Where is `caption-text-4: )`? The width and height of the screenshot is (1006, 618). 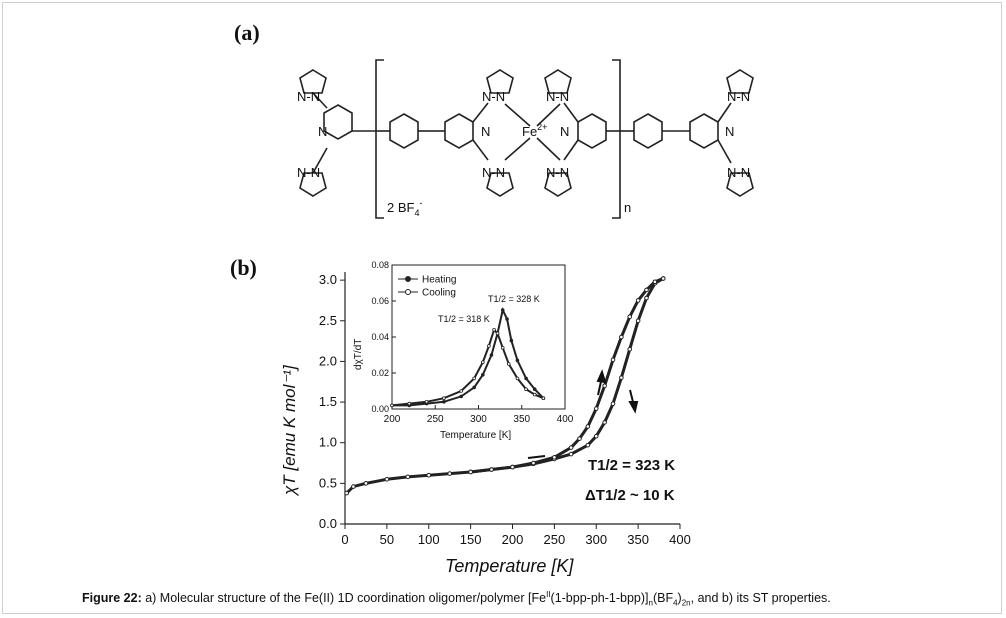 caption-text-4: ) is located at coordinates (679, 598).